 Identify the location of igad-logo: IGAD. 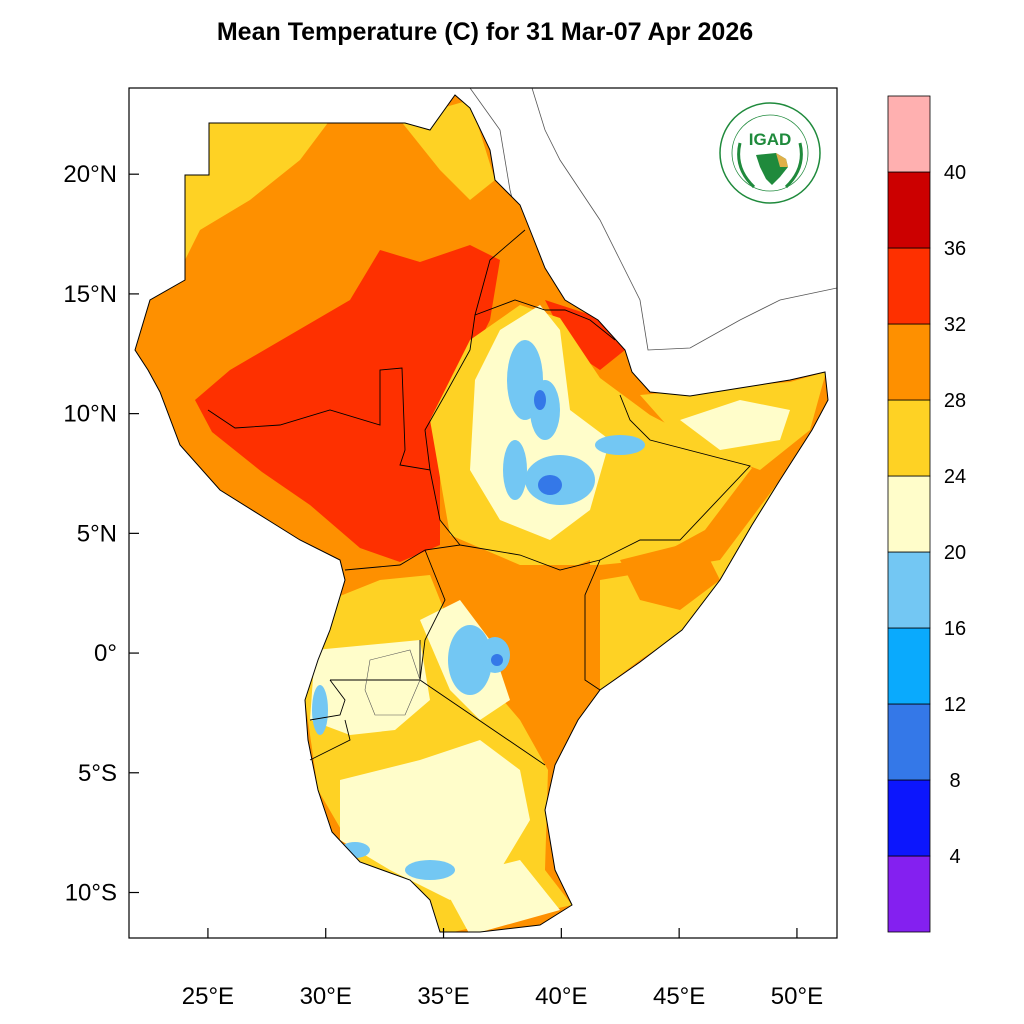
(770, 153).